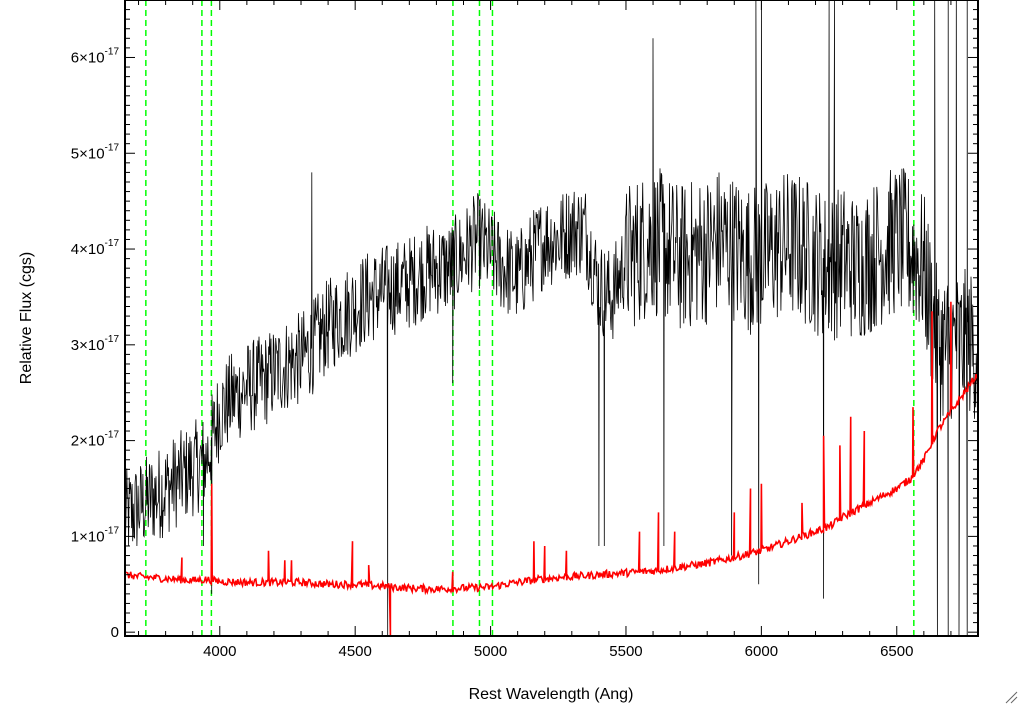 This screenshot has height=706, width=1020. What do you see at coordinates (625, 651) in the screenshot?
I see `x-tick-label: 5500` at bounding box center [625, 651].